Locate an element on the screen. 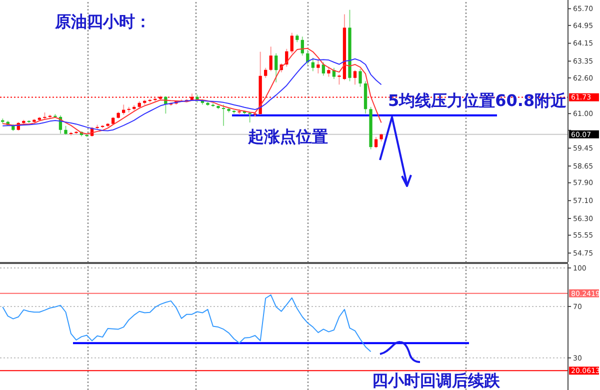 The height and width of the screenshot is (390, 600). annotation: 起涨点位置 is located at coordinates (287, 136).